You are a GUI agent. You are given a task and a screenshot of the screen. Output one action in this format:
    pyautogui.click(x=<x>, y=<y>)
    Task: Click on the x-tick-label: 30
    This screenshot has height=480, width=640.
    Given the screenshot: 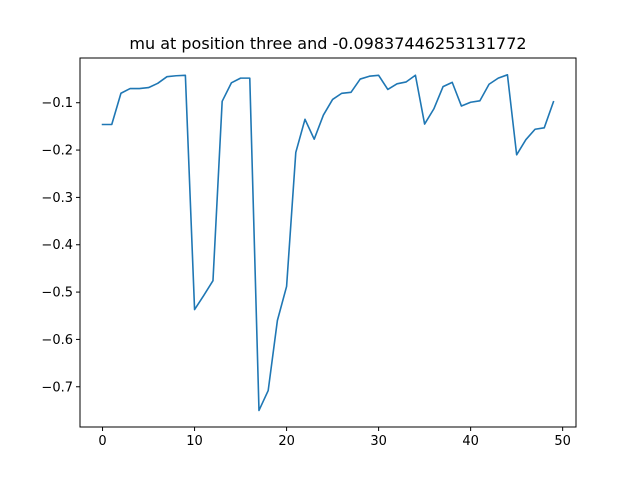 What is the action you would take?
    pyautogui.click(x=378, y=441)
    